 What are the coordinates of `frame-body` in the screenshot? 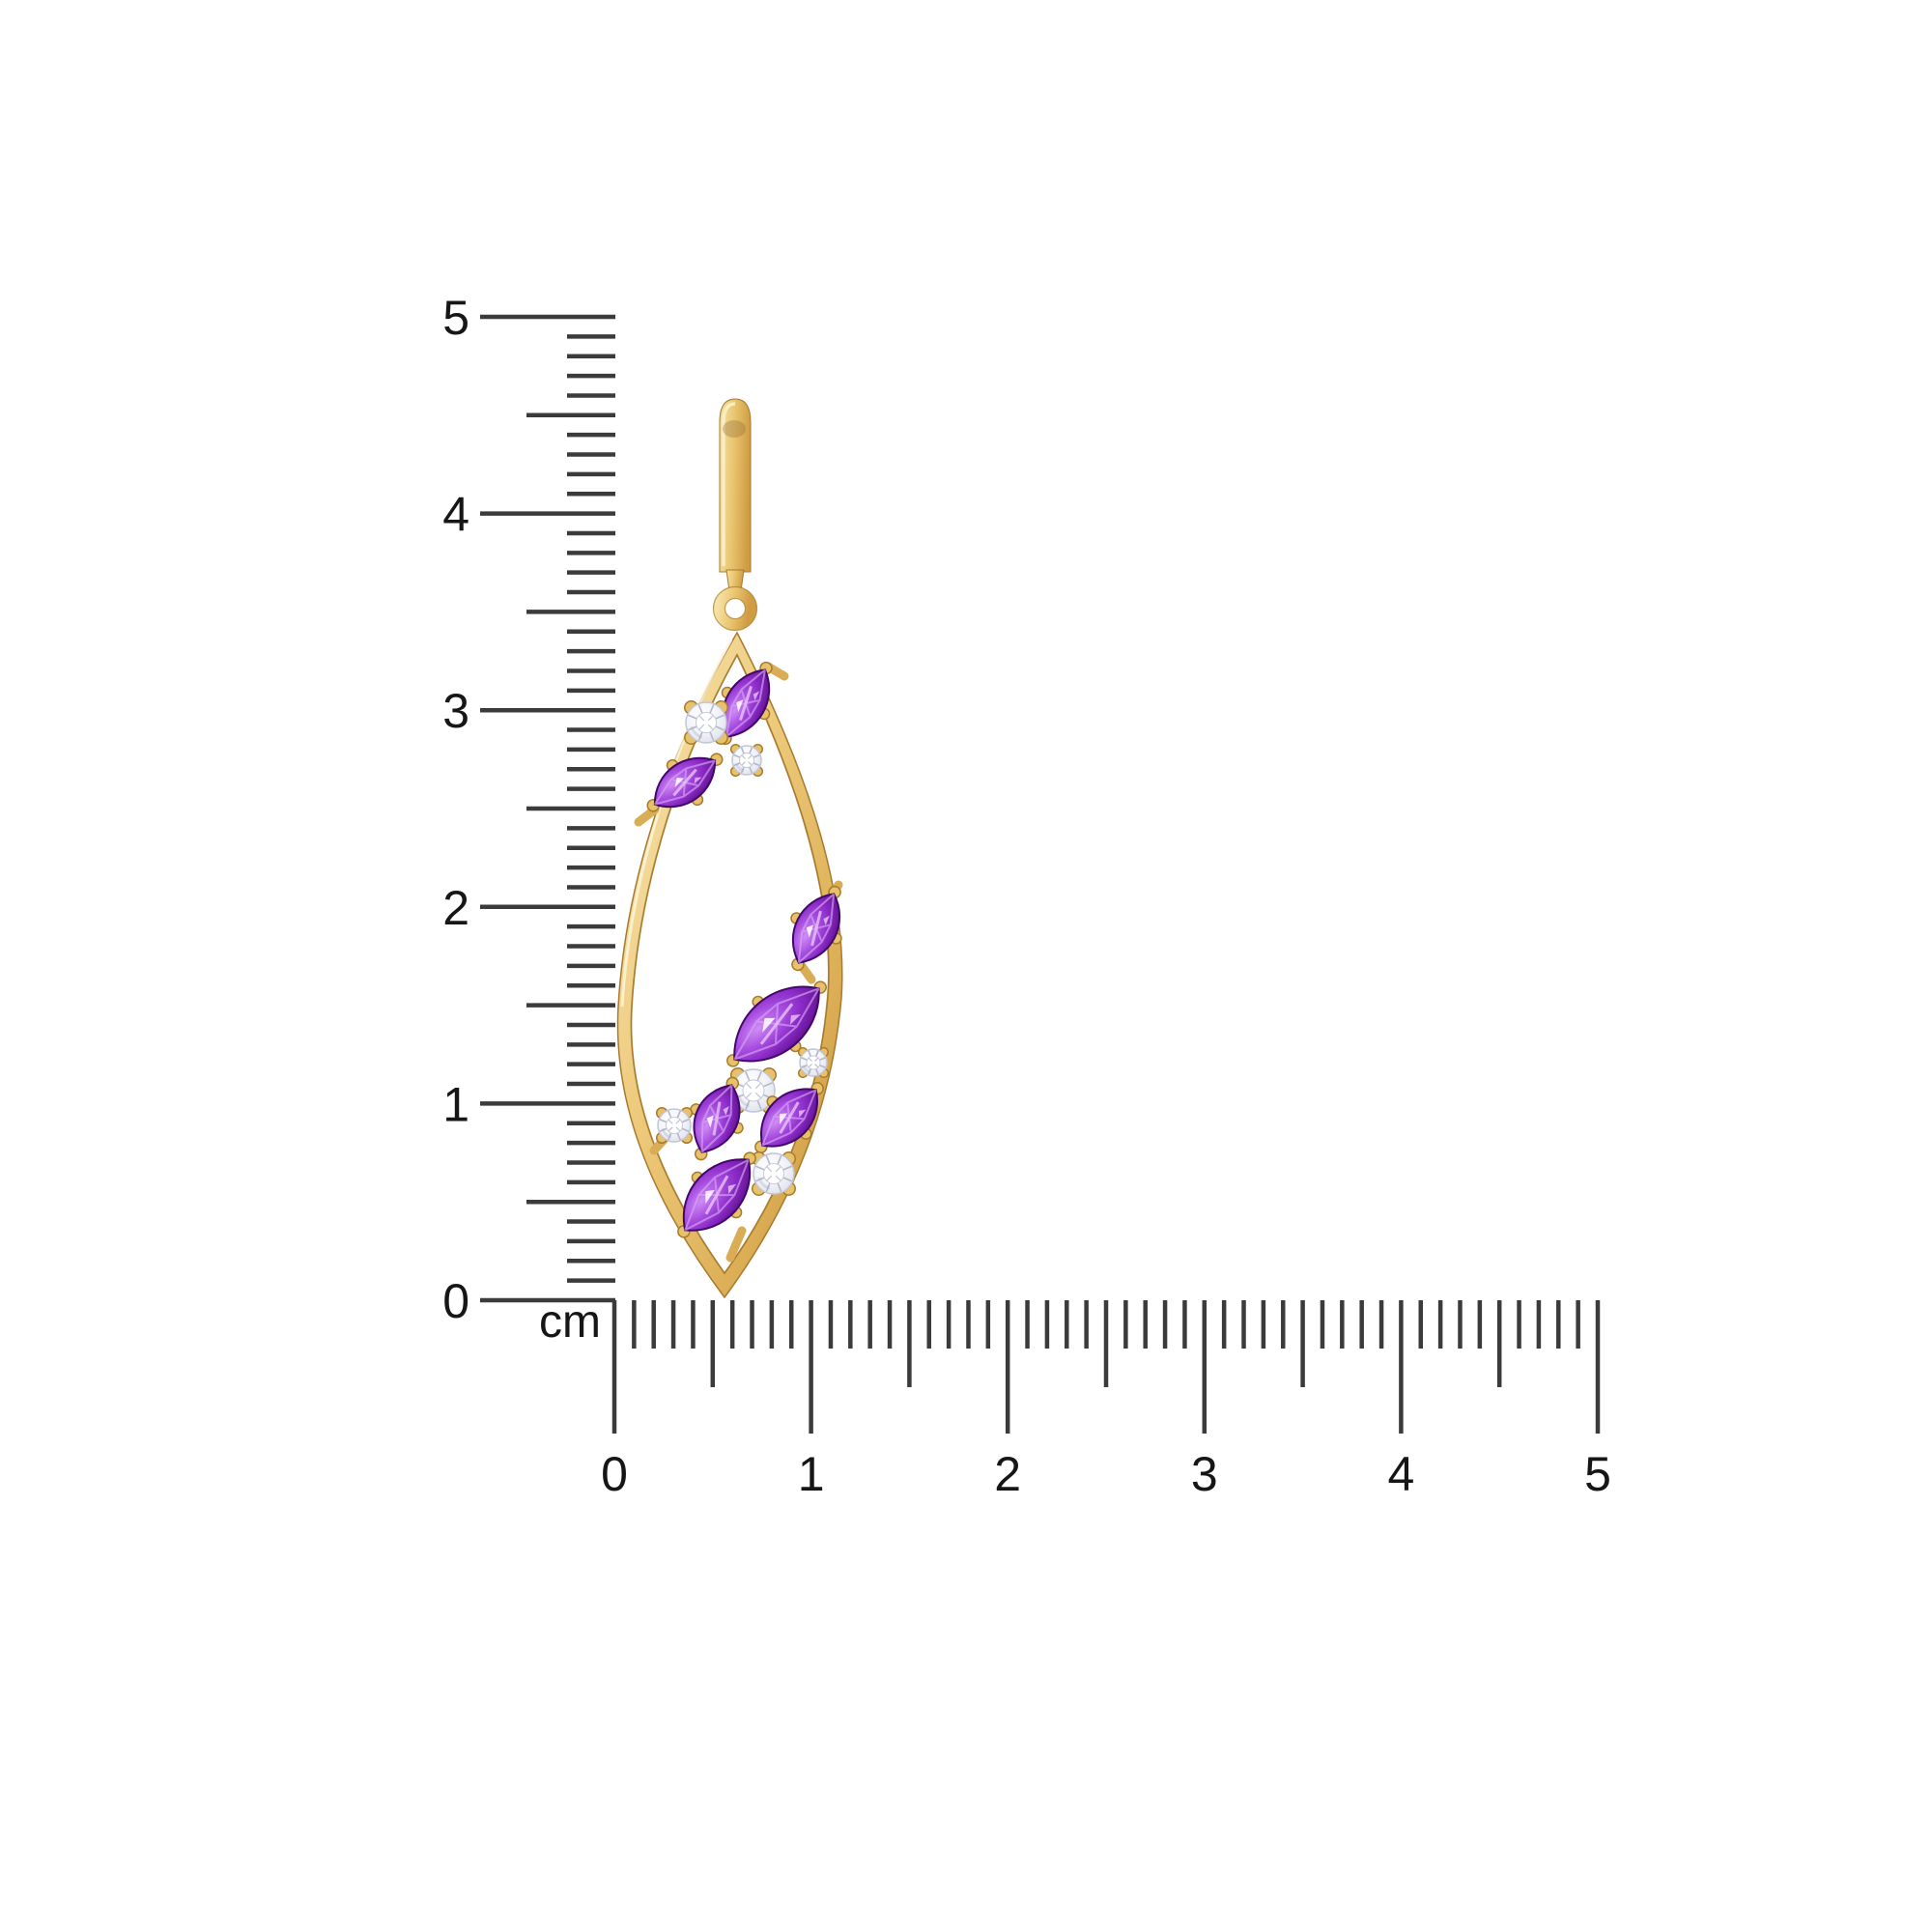 It's located at (729, 965).